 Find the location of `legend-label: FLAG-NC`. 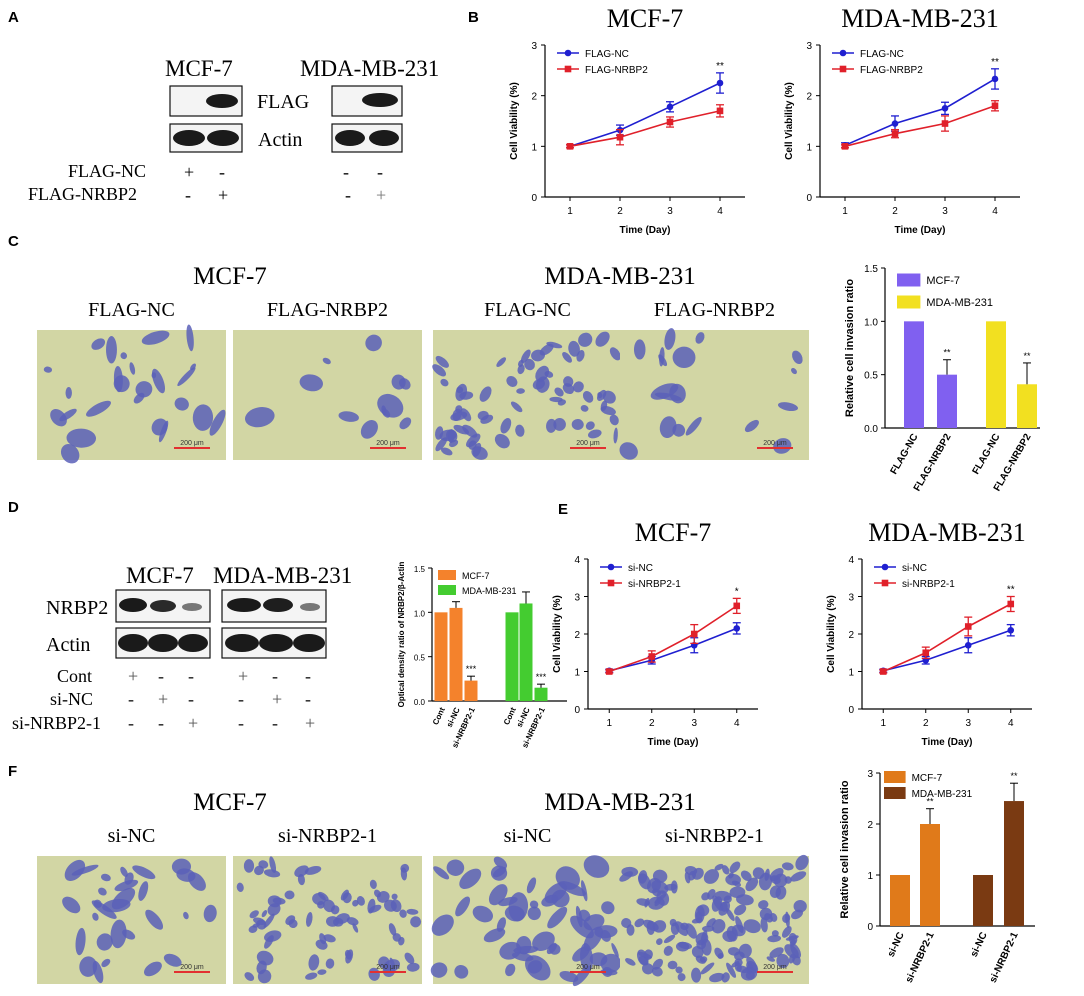

legend-label: FLAG-NC is located at coordinates (607, 54).